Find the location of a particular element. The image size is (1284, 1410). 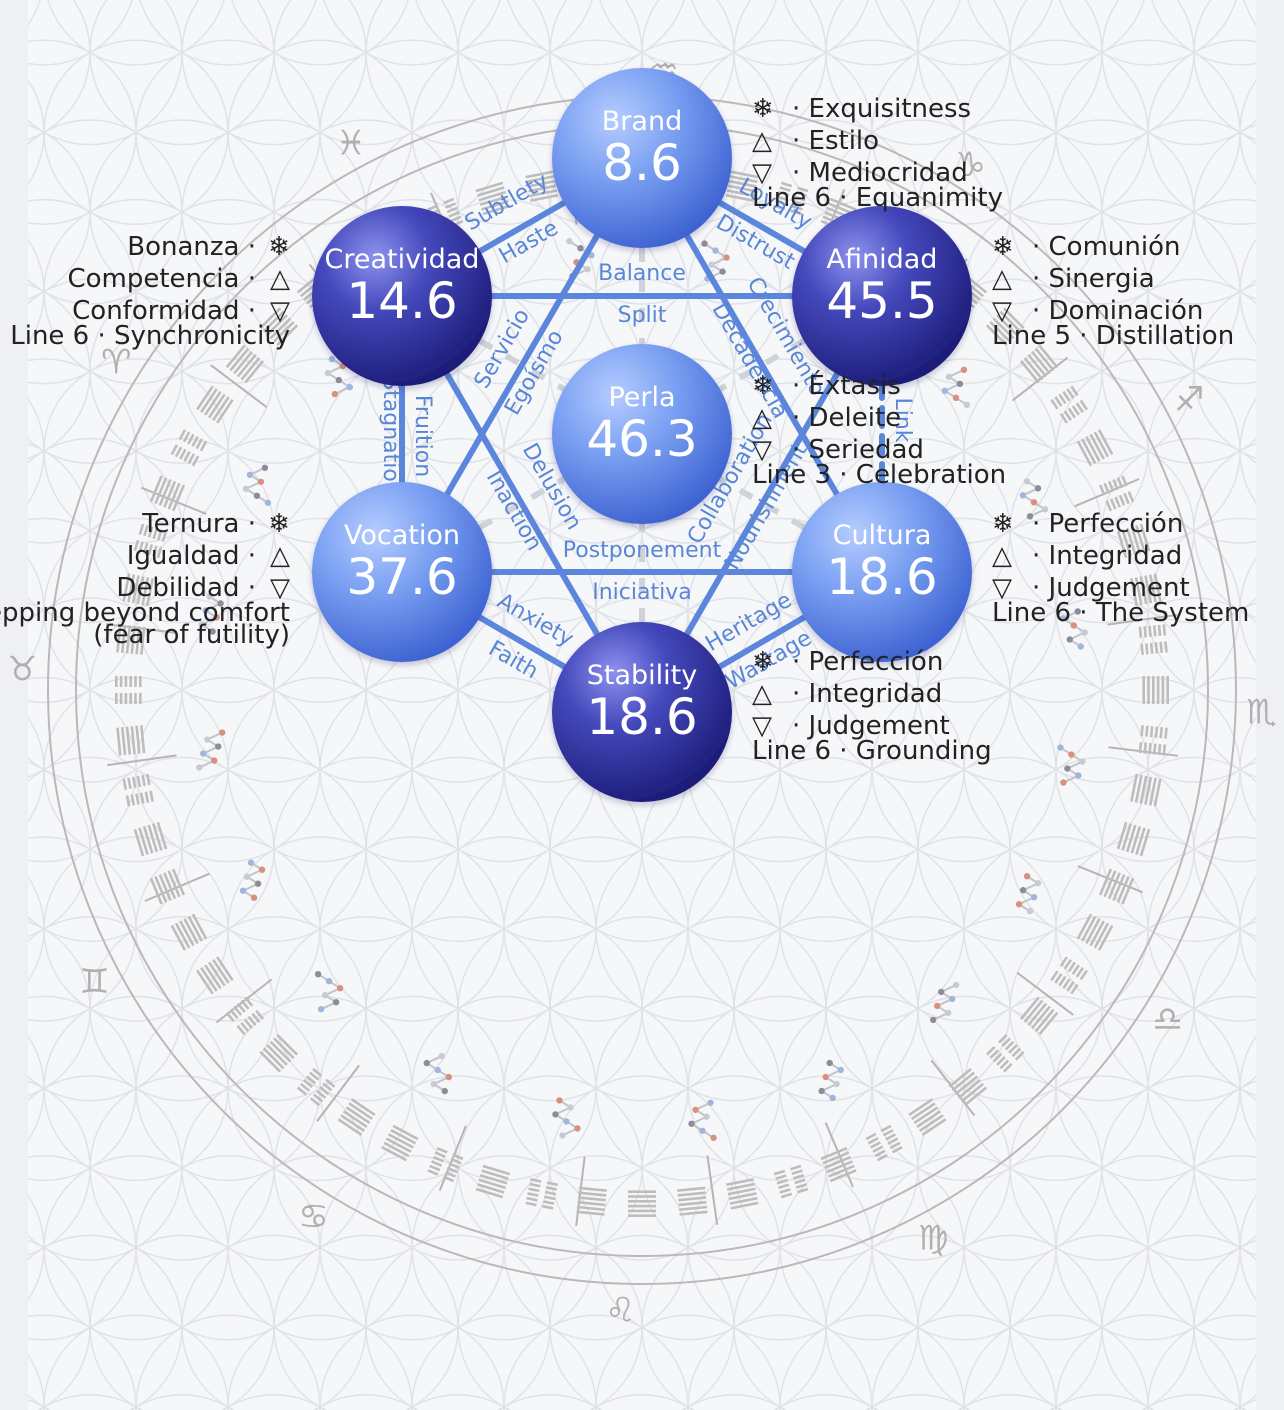

virtue-label: Bonanza · is located at coordinates (191, 247).